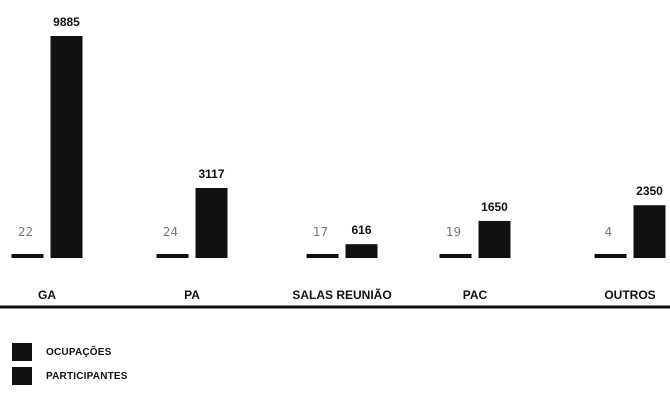 The image size is (670, 395). I want to click on value-label-participantes-4: 2350, so click(649, 191).